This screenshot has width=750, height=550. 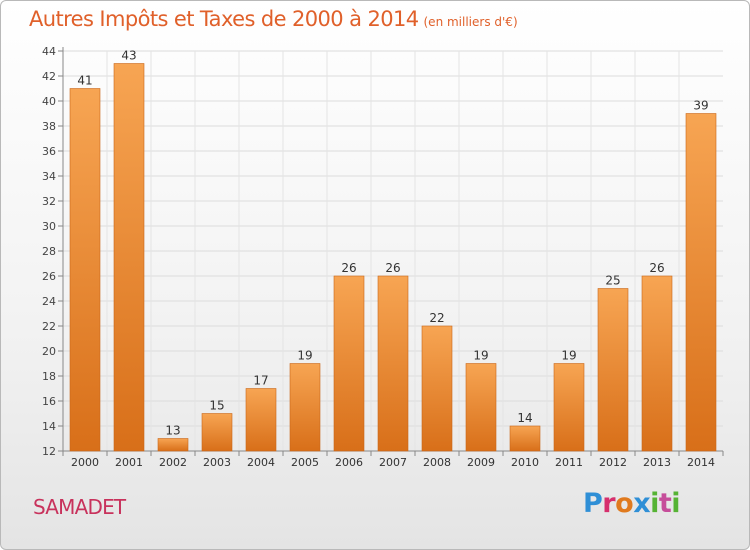 What do you see at coordinates (129, 257) in the screenshot?
I see `bar-2001` at bounding box center [129, 257].